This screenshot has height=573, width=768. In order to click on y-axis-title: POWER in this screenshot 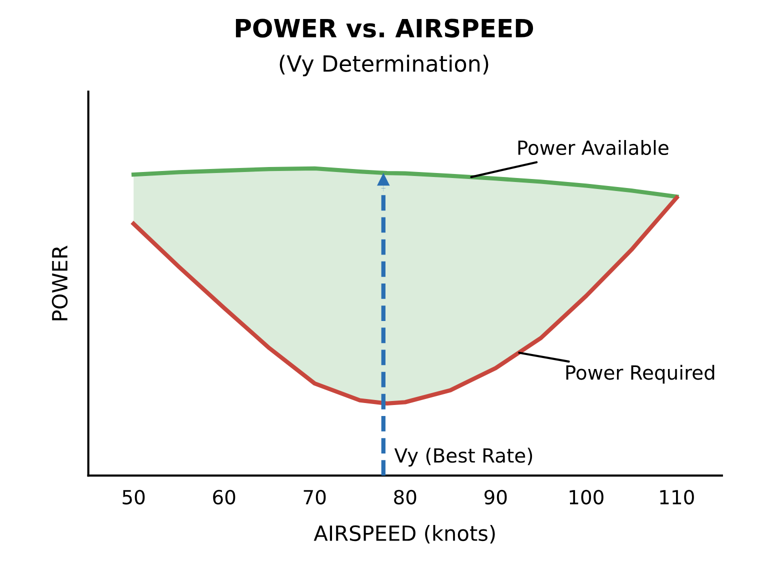, I will do `click(60, 283)`.